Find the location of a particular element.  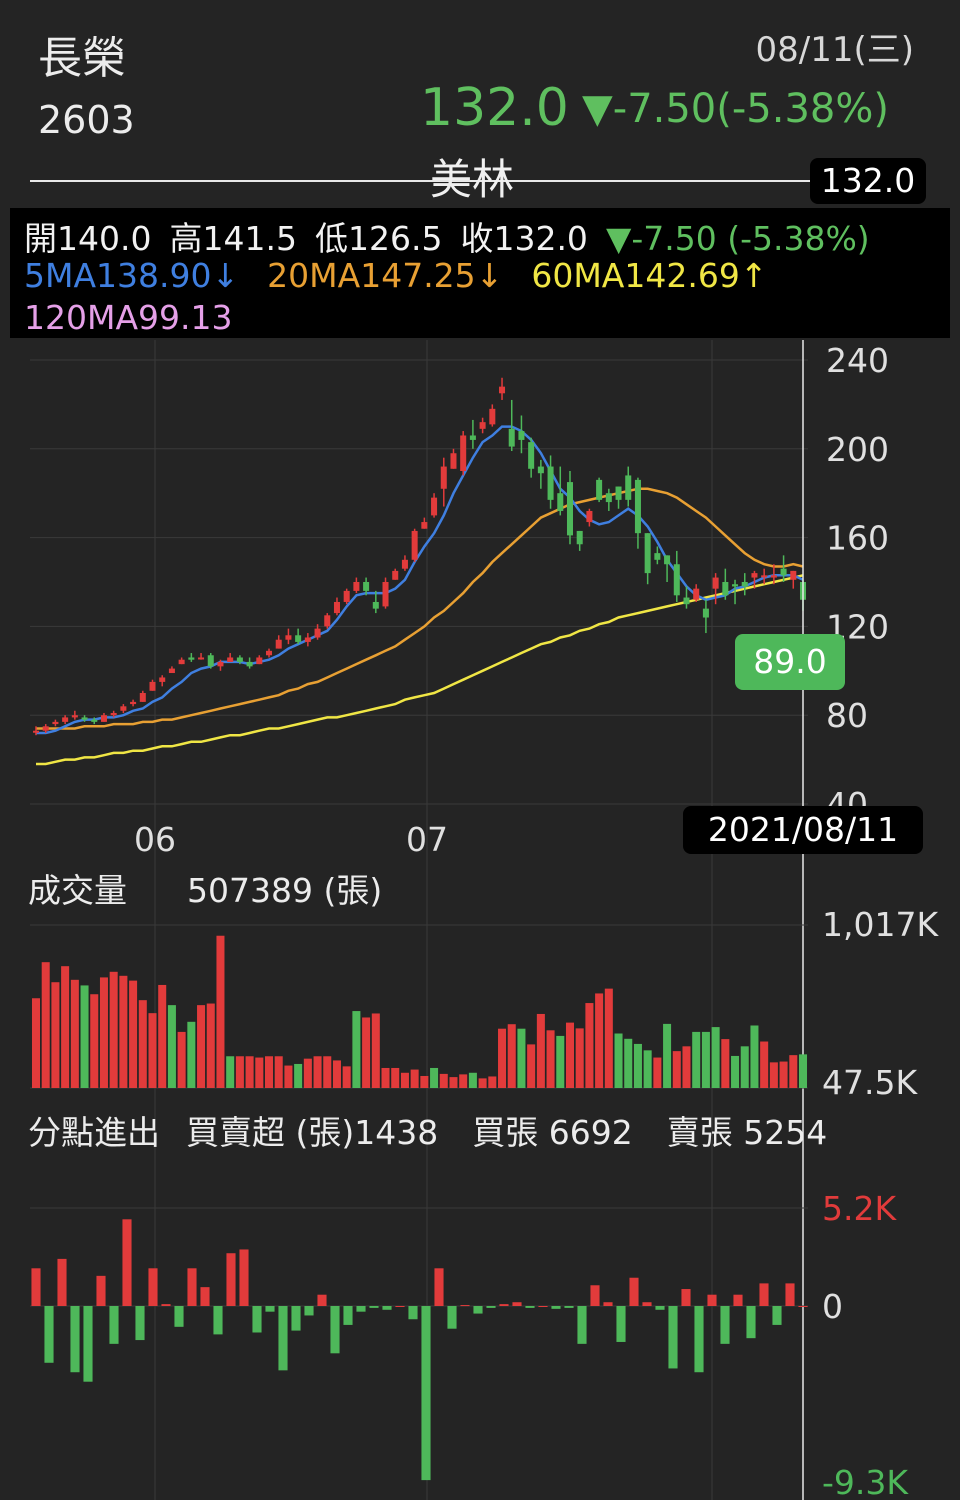

ohlc-change: ▼-7.50 (-5.38%) is located at coordinates (737, 238).